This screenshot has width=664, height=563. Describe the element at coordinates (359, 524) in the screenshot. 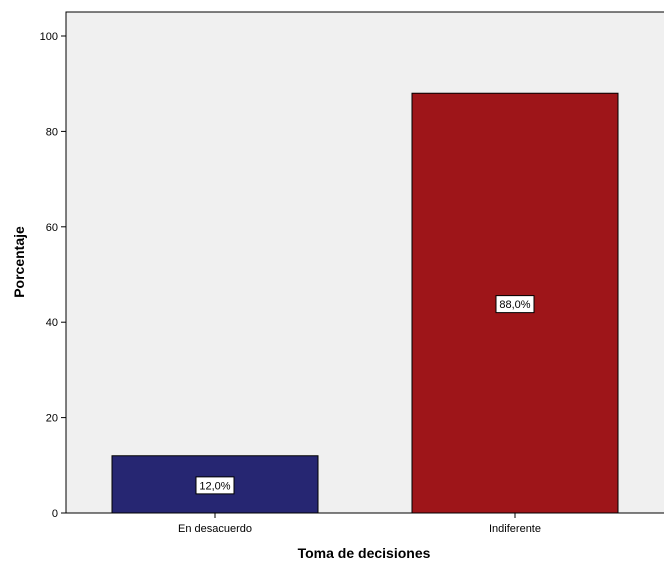

I see `x-axis: En desacuerdo Indiferente` at that location.